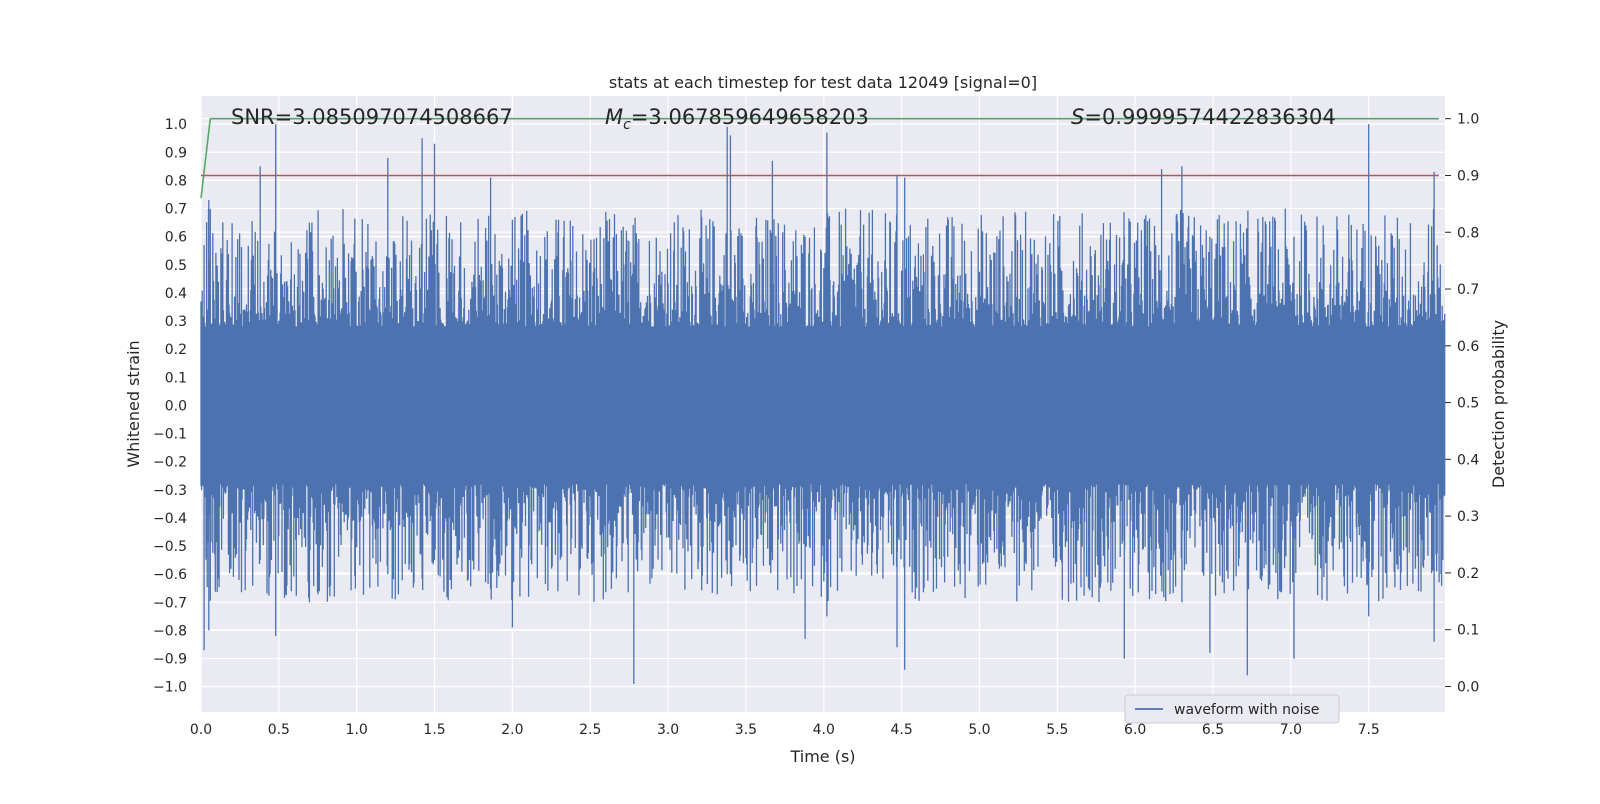 This screenshot has width=1600, height=804. Describe the element at coordinates (176, 294) in the screenshot. I see `y-tick-label: 0.4` at that location.